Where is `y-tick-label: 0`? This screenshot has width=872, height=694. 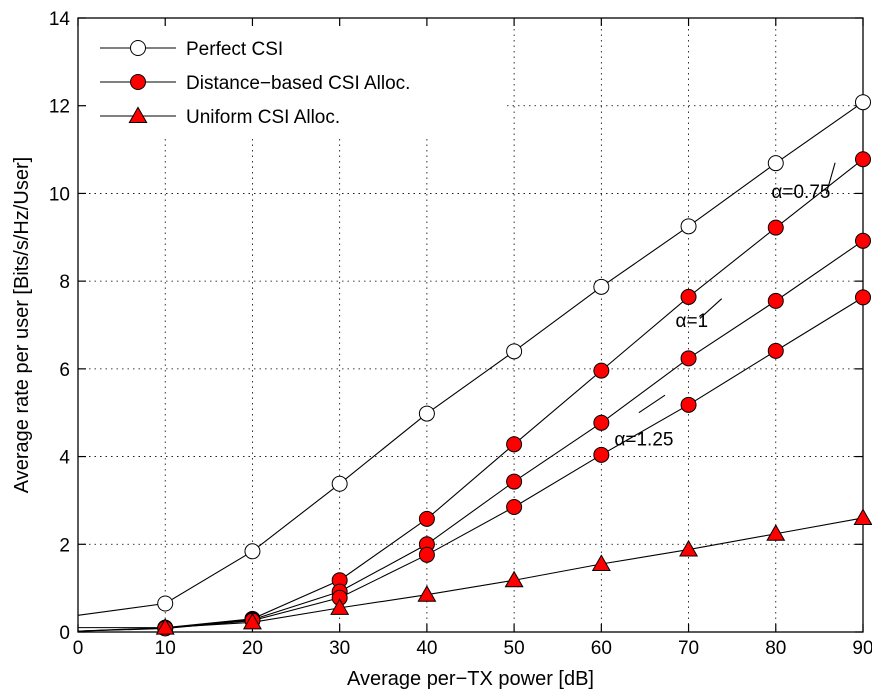 y-tick-label: 0 is located at coordinates (64, 633).